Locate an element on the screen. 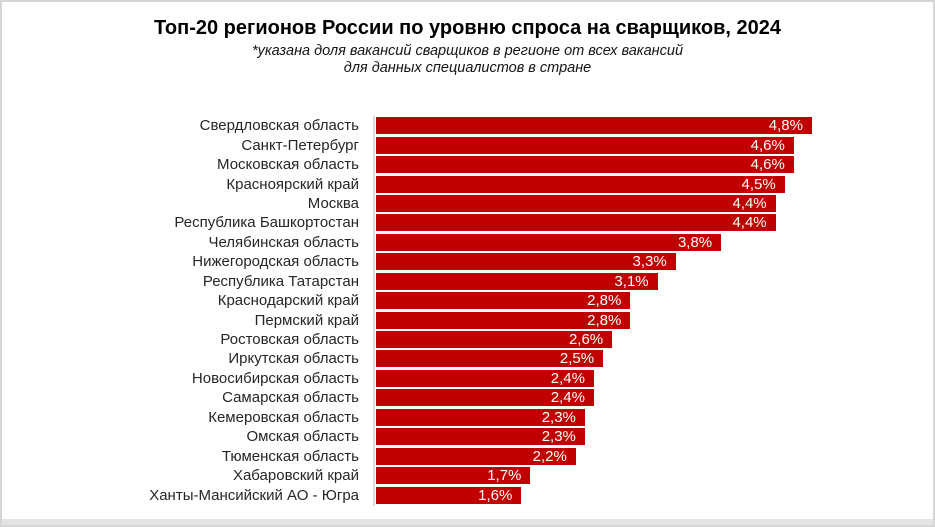 The width and height of the screenshot is (935, 527). bar-row: Челябинская область 3,8% is located at coordinates (467, 242).